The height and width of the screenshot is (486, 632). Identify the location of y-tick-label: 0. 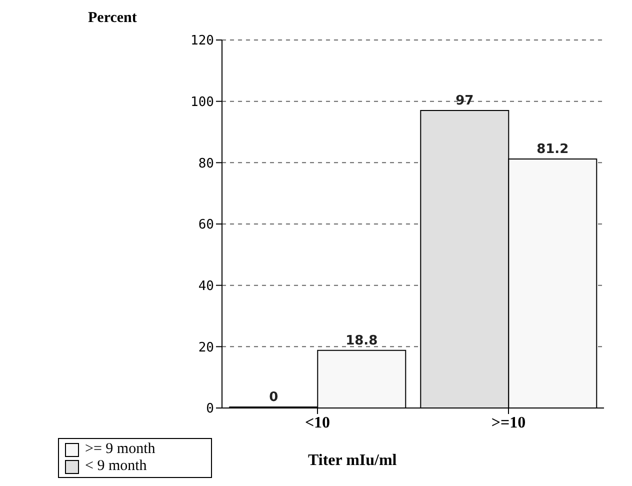
(210, 409).